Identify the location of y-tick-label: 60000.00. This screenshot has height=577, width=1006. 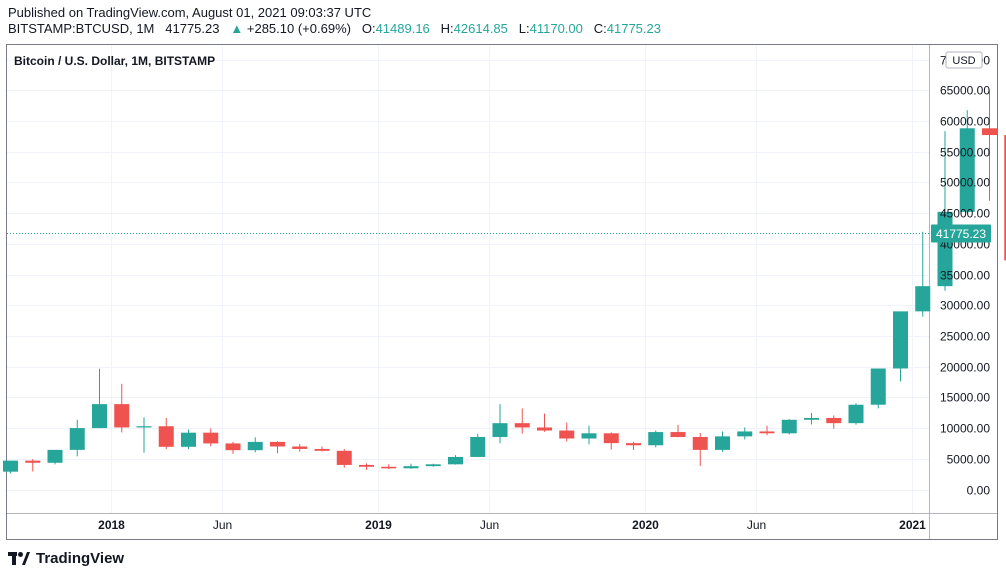
(965, 122).